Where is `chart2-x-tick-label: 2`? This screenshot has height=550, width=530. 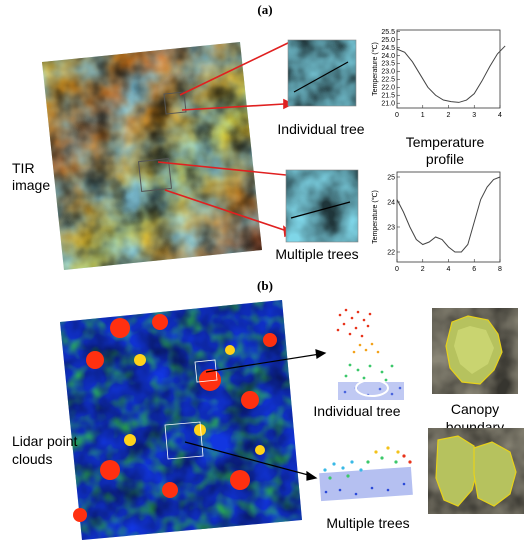
chart2-x-tick-label: 2 is located at coordinates (423, 269).